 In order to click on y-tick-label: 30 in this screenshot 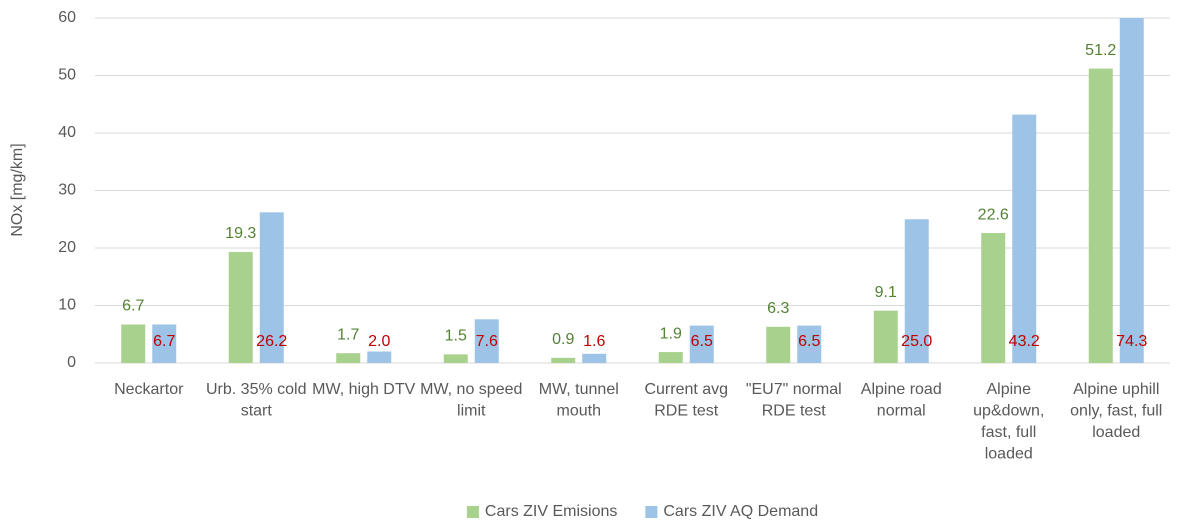, I will do `click(67, 190)`.